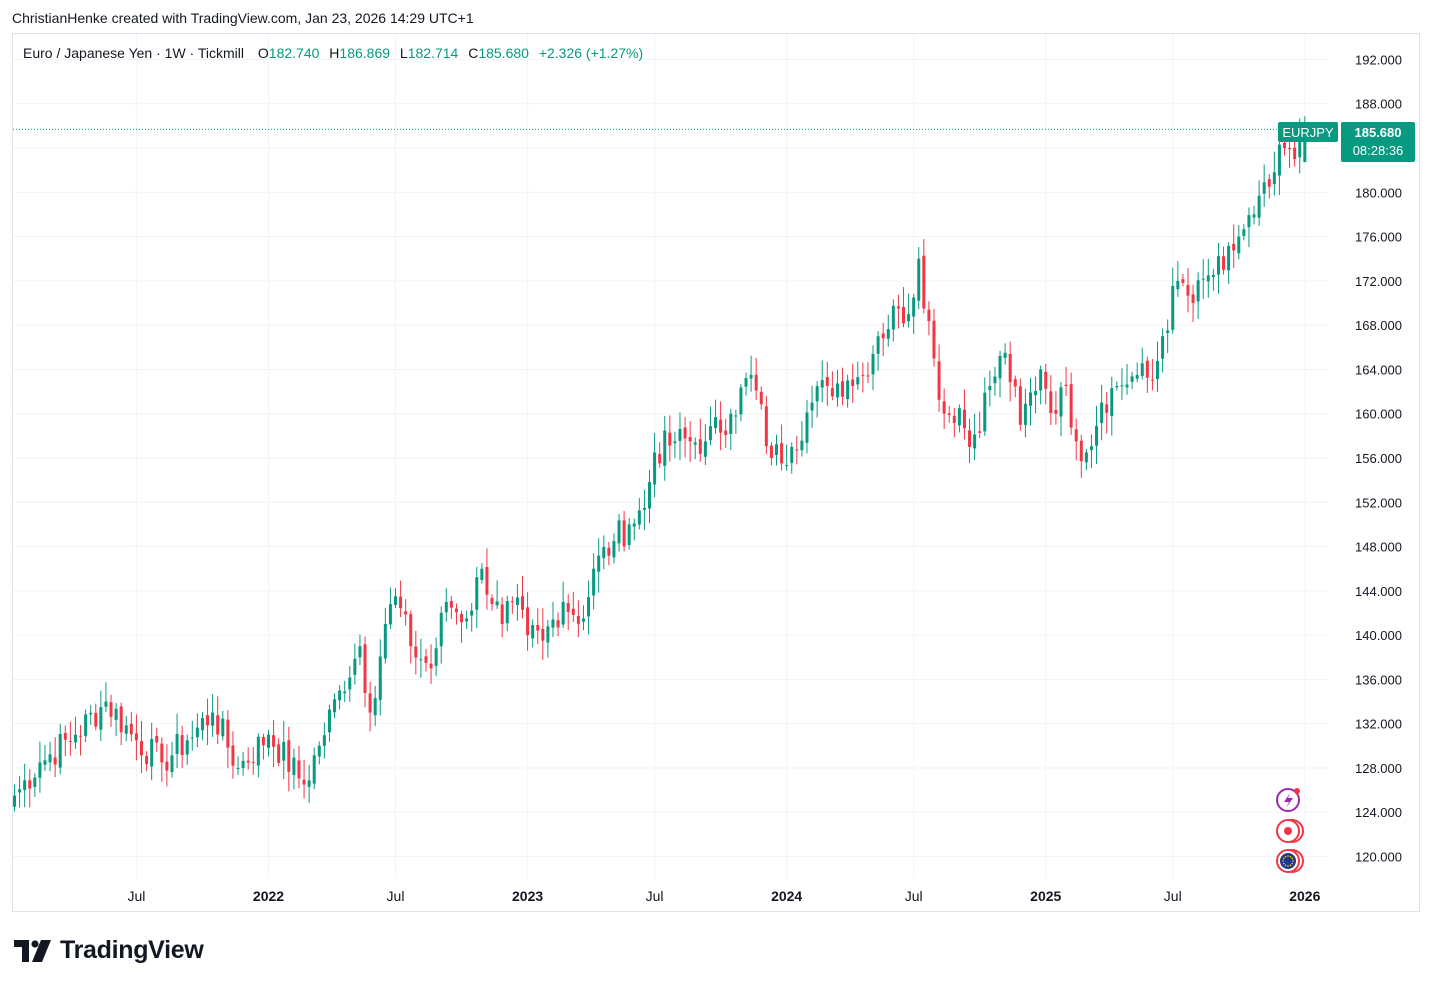  What do you see at coordinates (1378, 591) in the screenshot?
I see `y-tick-label: 144.000` at bounding box center [1378, 591].